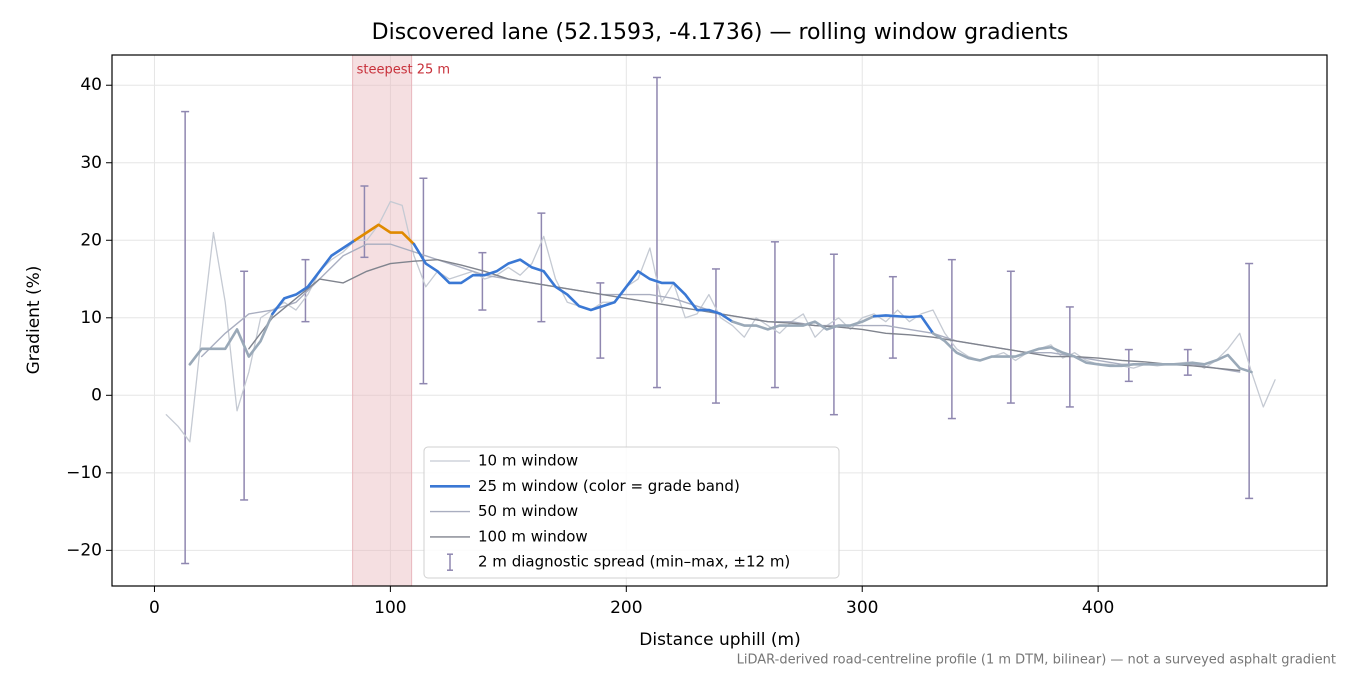 This screenshot has height=675, width=1350. Describe the element at coordinates (91, 240) in the screenshot. I see `y-tick-label: 20` at that location.